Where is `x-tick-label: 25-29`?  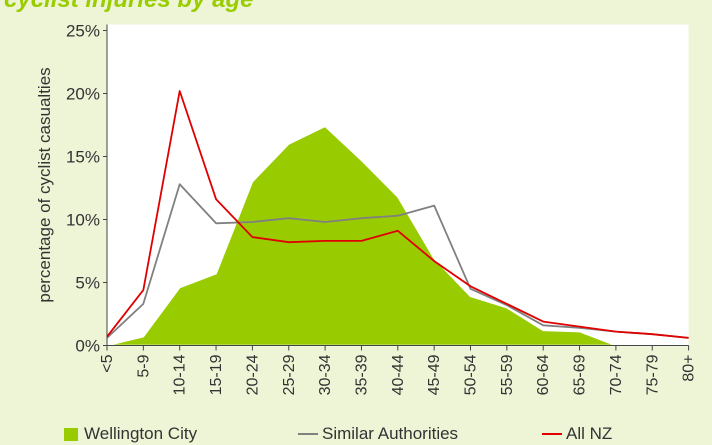
x-tick-label: 25-29 is located at coordinates (289, 374).